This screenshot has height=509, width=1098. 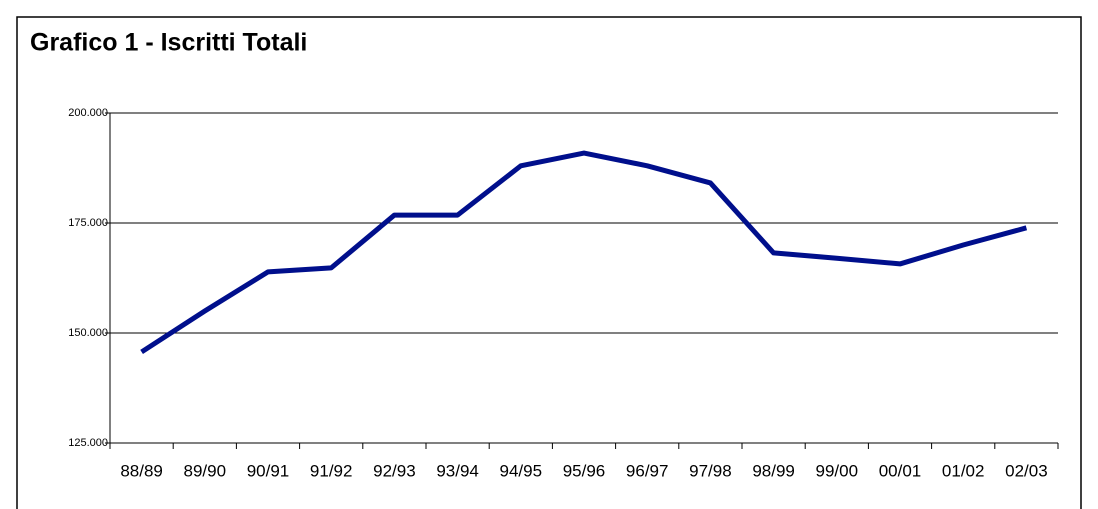 I want to click on x-tick-label: 96/97, so click(x=647, y=470).